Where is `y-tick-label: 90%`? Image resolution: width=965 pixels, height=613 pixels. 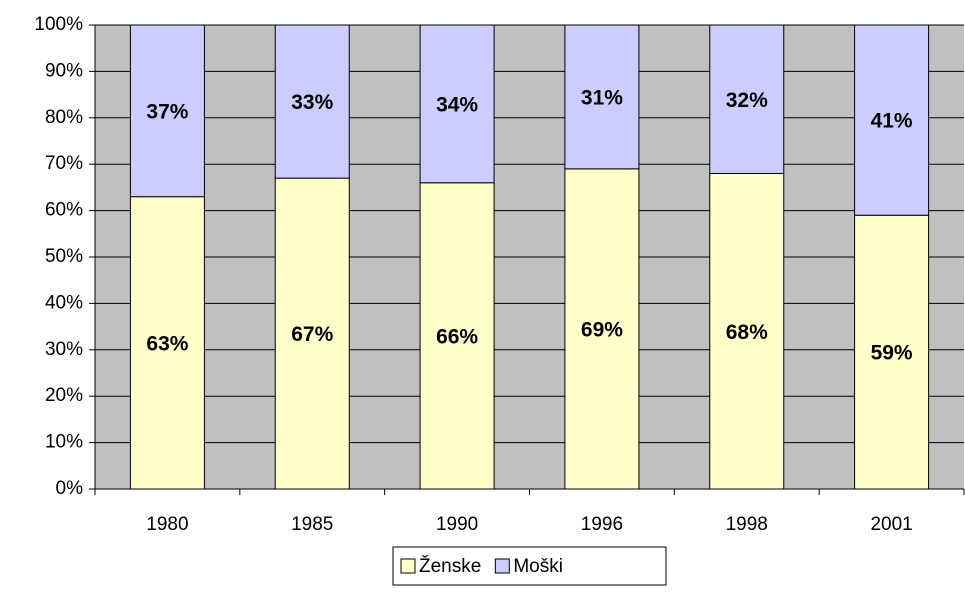
y-tick-label: 90% is located at coordinates (64, 70).